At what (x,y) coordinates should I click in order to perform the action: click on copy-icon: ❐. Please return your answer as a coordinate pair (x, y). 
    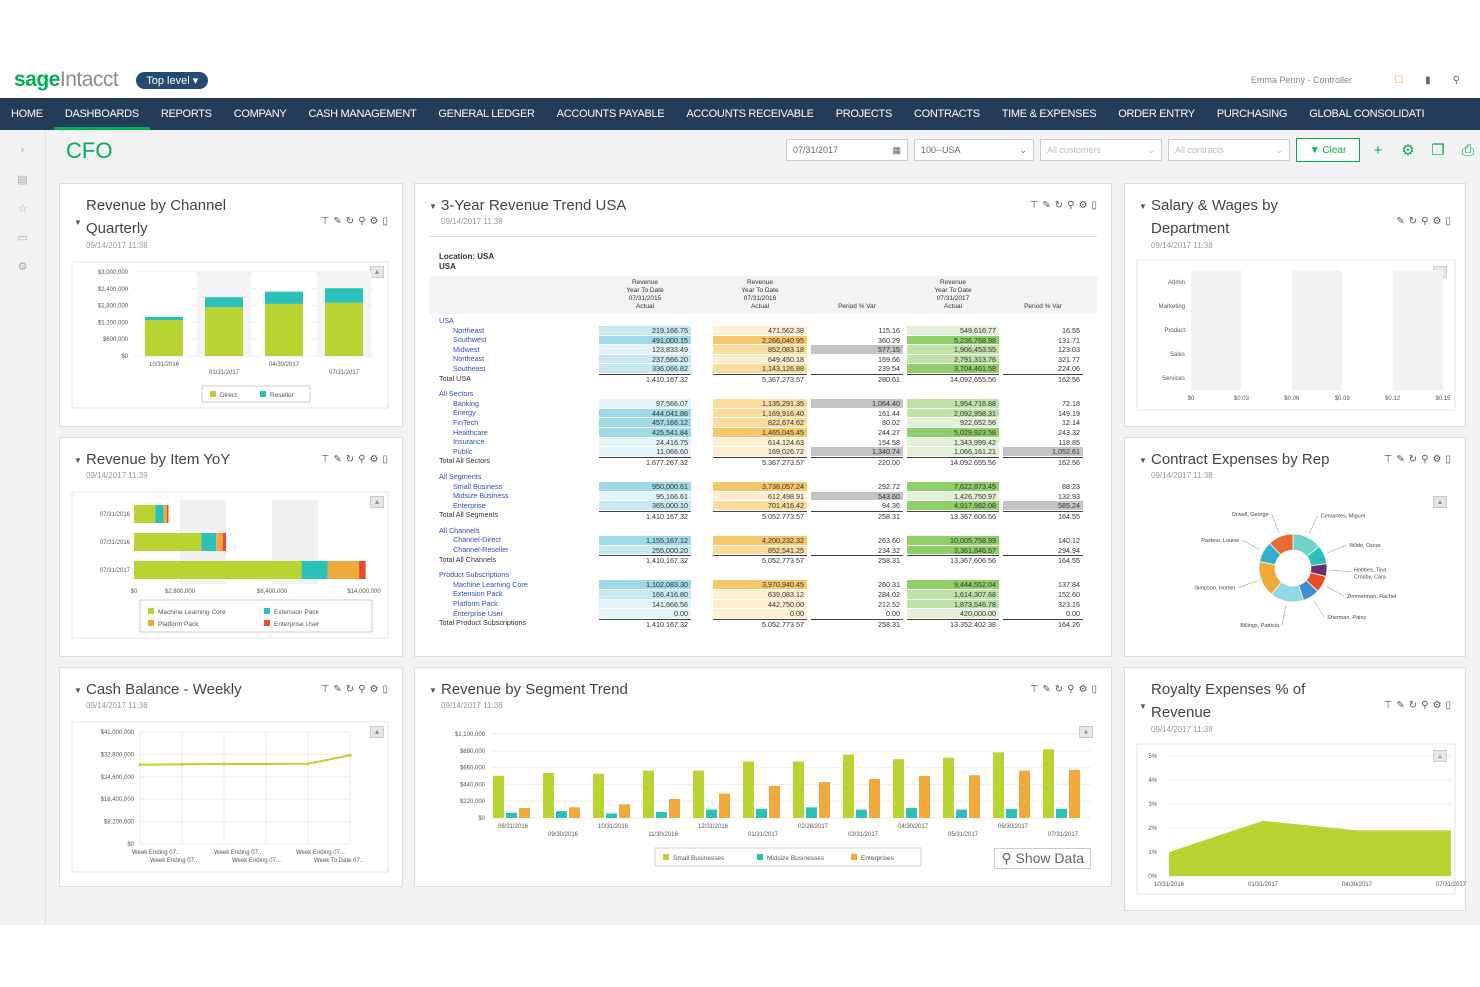
    Looking at the image, I should click on (1438, 150).